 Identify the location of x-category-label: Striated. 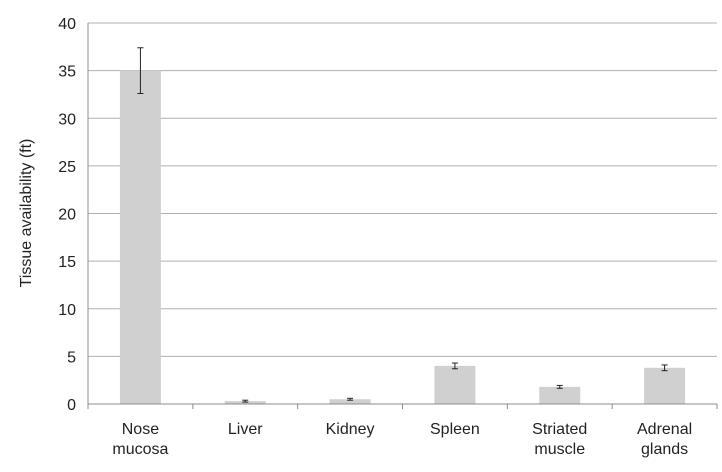
(559, 429).